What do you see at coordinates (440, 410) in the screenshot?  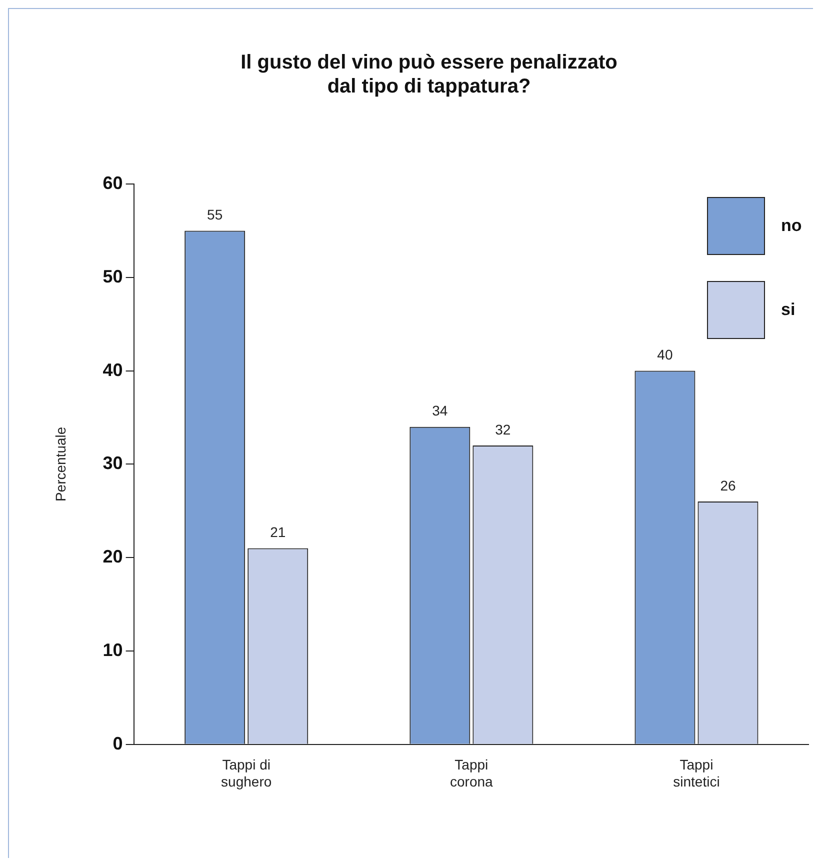 I see `data-label: 34` at bounding box center [440, 410].